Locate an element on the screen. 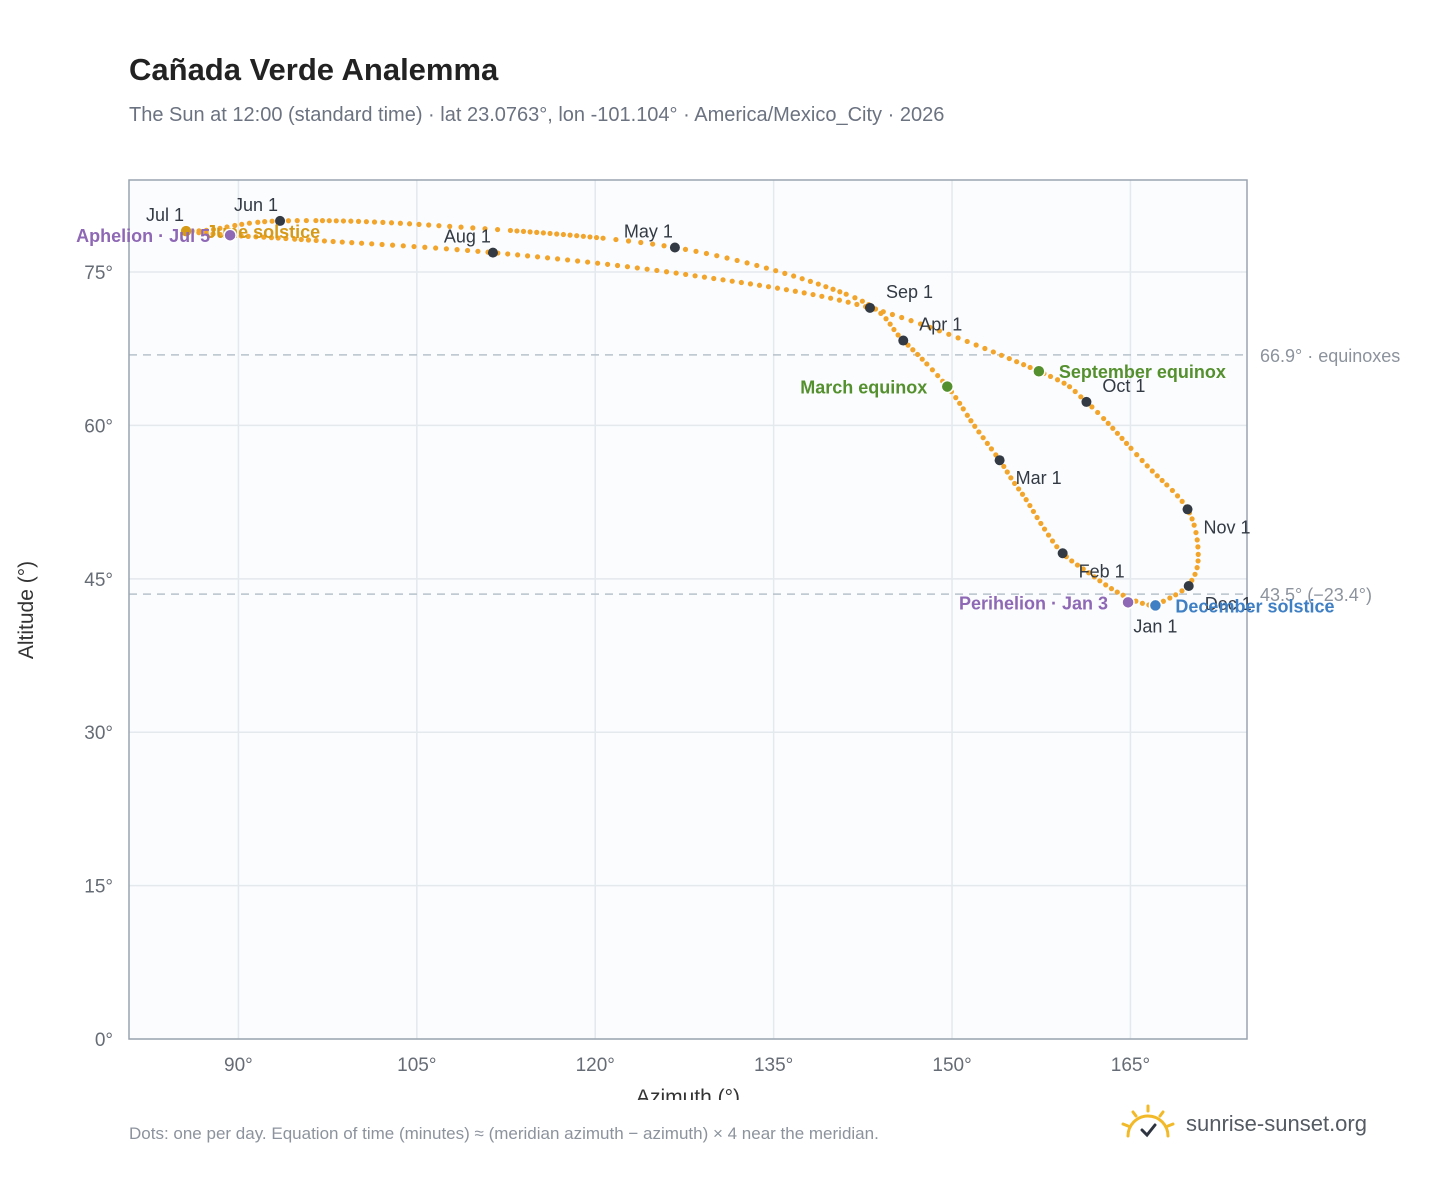 The height and width of the screenshot is (1188, 1448). reference-line-label: 43.5° (−23.4°) is located at coordinates (1316, 595).